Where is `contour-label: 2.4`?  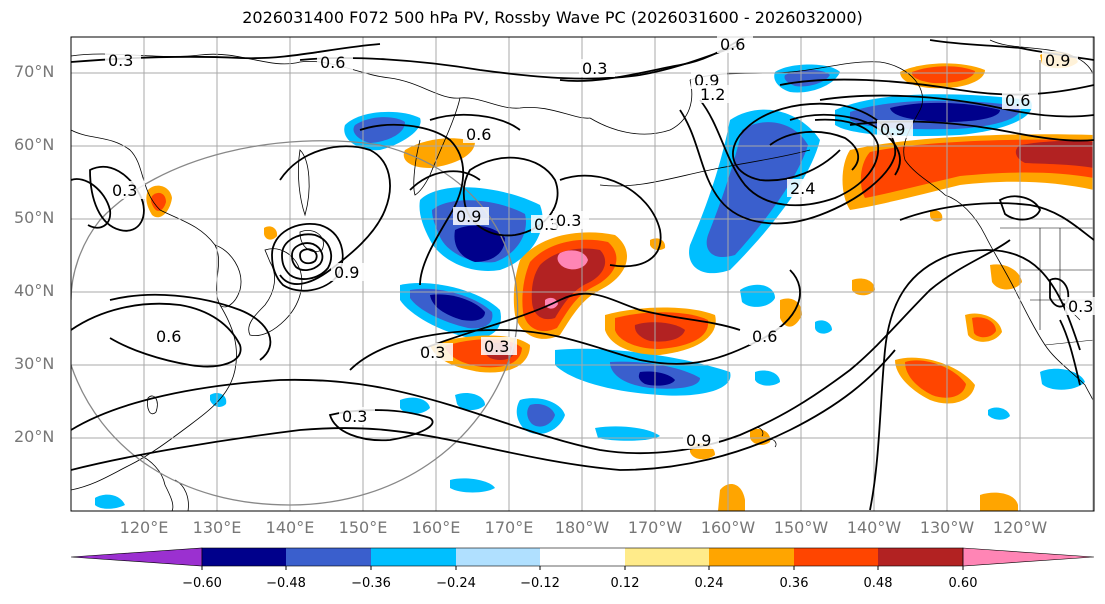 contour-label: 2.4 is located at coordinates (802, 188).